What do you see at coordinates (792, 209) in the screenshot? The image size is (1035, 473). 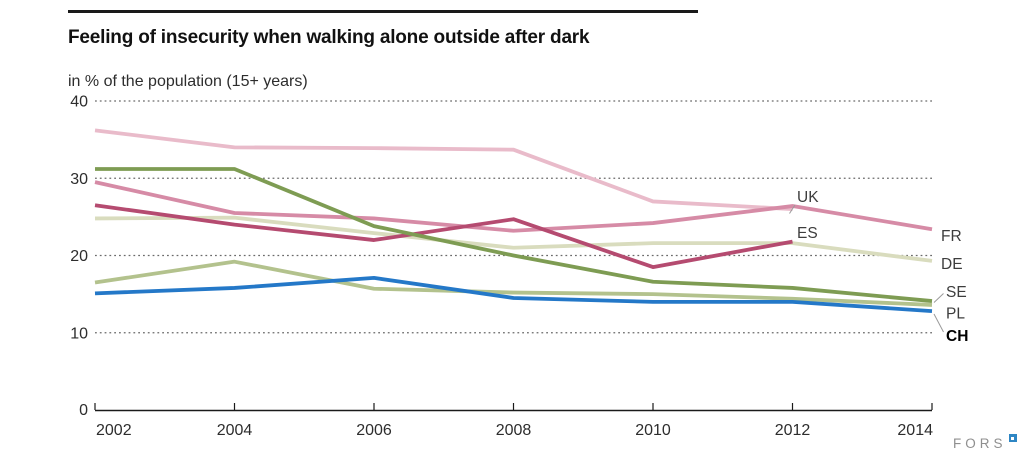 I see `label-connector-UK` at bounding box center [792, 209].